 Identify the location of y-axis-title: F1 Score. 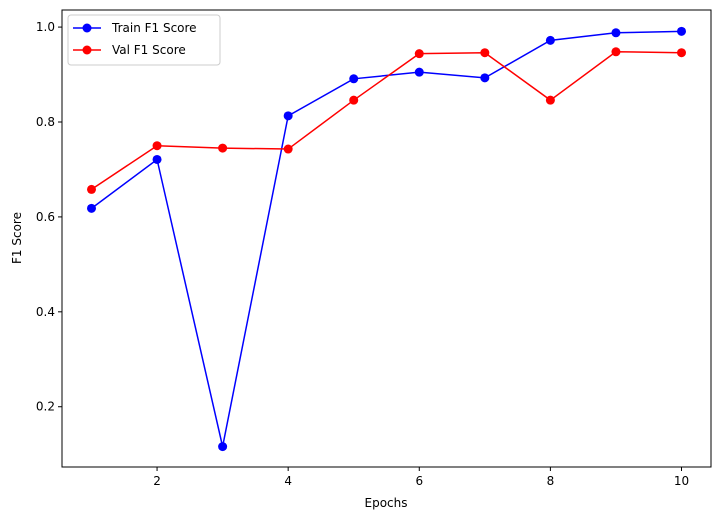
(17, 238).